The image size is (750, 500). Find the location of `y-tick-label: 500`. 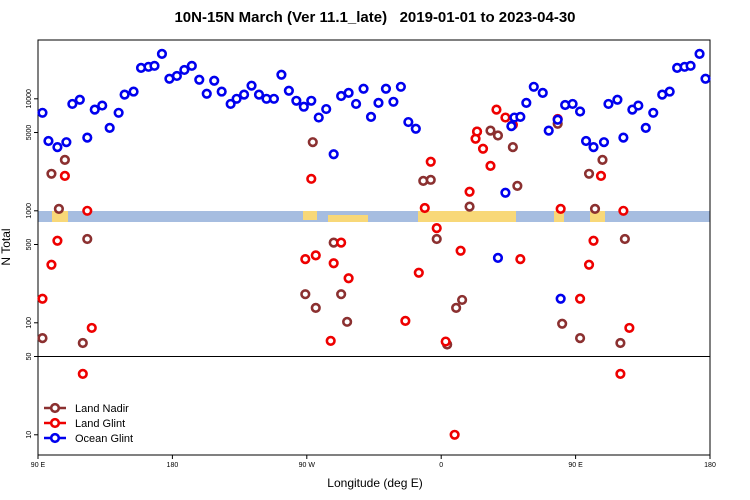

y-tick-label: 500 is located at coordinates (29, 245).